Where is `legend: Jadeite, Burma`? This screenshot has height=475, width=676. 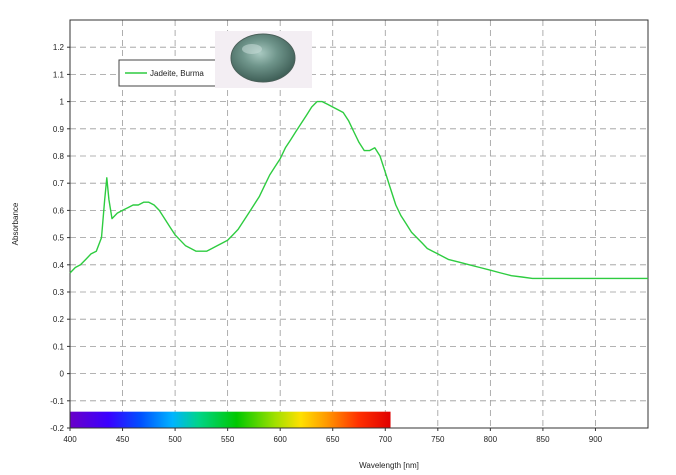 legend: Jadeite, Burma is located at coordinates (175, 73).